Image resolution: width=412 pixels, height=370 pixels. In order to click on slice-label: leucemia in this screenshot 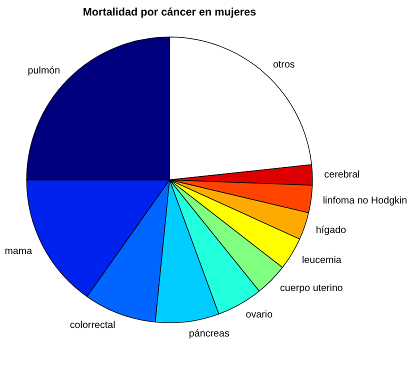, I will do `click(322, 260)`.